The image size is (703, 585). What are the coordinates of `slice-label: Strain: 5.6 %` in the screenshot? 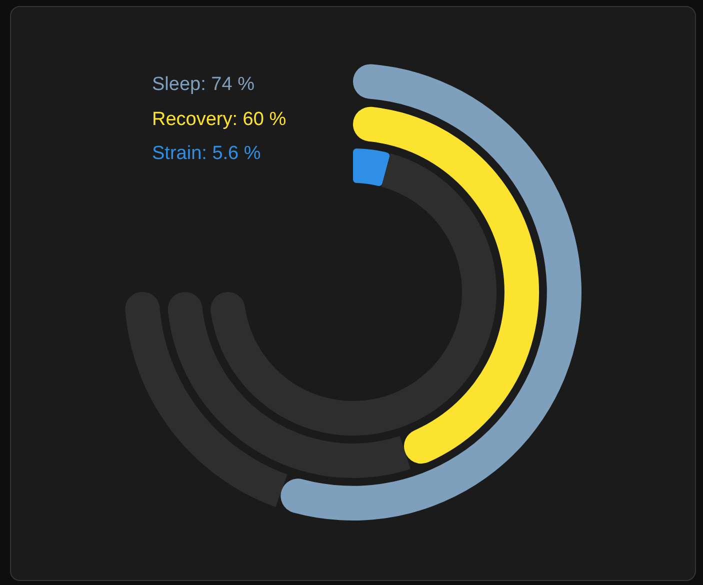 It's located at (206, 153).